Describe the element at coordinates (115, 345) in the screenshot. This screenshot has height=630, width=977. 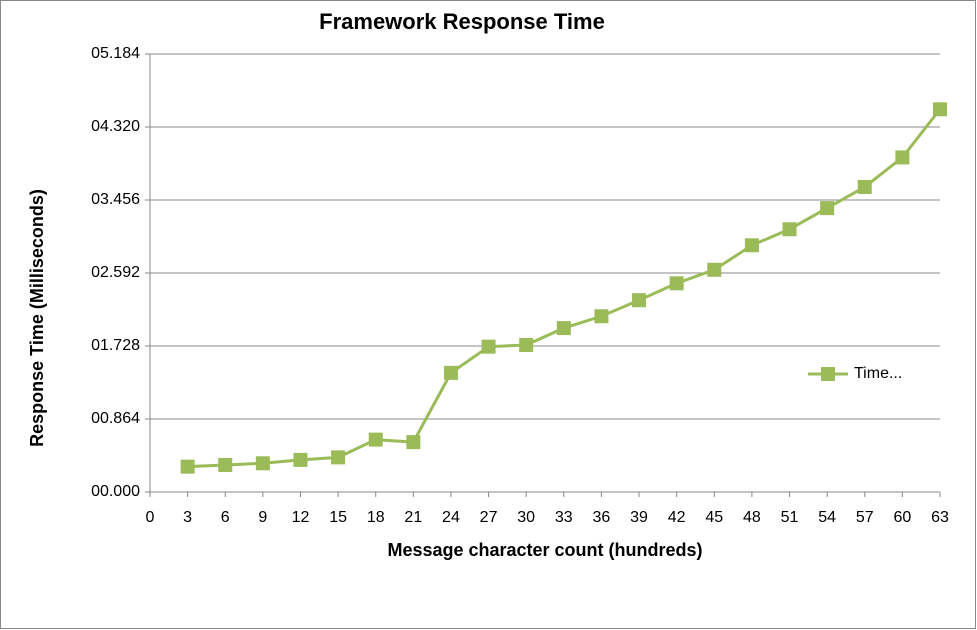
I see `y-tick-label: 01.728` at that location.